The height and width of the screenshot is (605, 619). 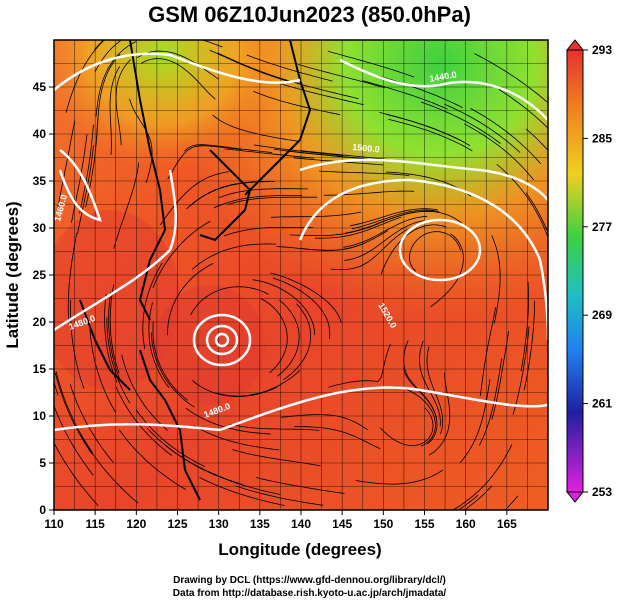 What do you see at coordinates (260, 524) in the screenshot?
I see `x-tick-label: 135` at bounding box center [260, 524].